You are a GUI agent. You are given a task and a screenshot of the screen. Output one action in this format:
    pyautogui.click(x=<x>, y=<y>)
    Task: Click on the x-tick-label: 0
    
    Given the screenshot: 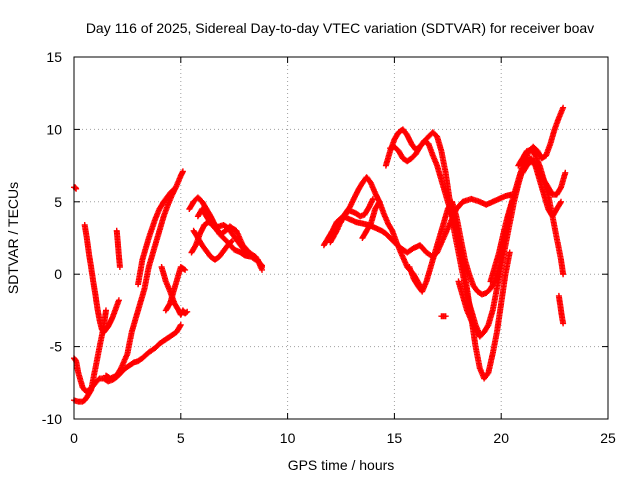 What is the action you would take?
    pyautogui.click(x=74, y=438)
    